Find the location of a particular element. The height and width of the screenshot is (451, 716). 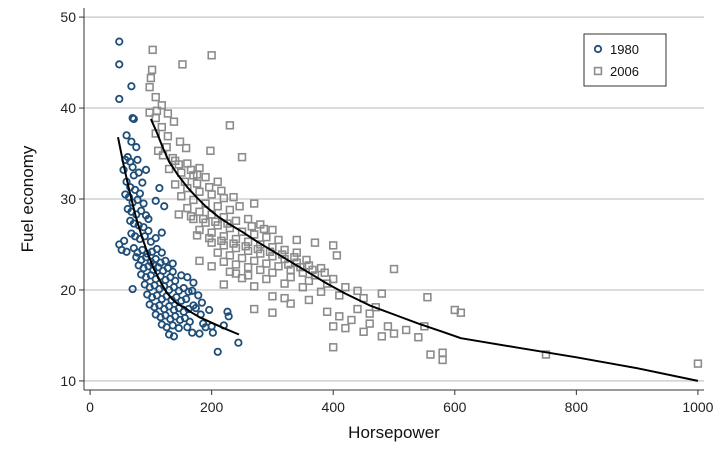

tick-label-x-600: 600 is located at coordinates (455, 407).